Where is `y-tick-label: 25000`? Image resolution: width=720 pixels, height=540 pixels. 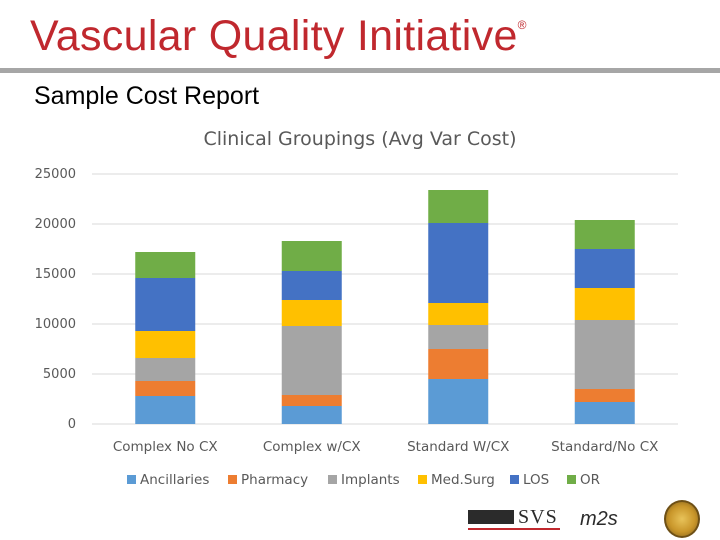
y-tick-label: 25000 is located at coordinates (55, 174).